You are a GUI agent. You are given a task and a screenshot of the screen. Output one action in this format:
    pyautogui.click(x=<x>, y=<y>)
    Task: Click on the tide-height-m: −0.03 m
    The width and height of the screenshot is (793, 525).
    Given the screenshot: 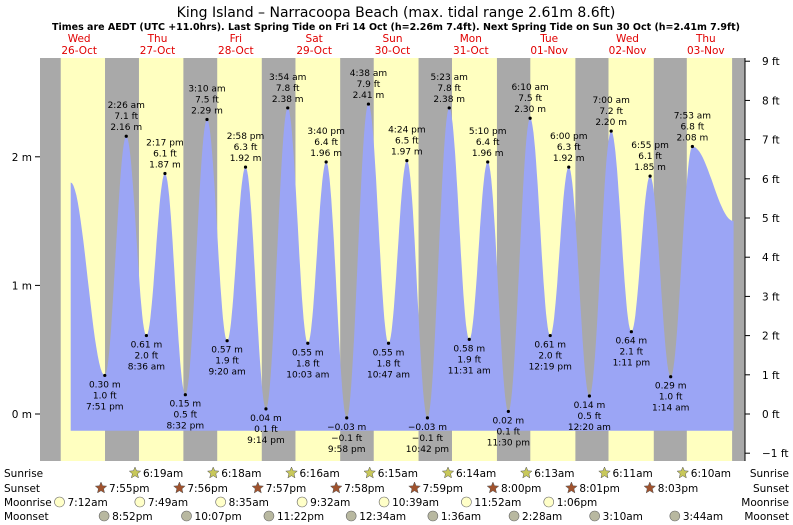 What is the action you would take?
    pyautogui.click(x=346, y=428)
    